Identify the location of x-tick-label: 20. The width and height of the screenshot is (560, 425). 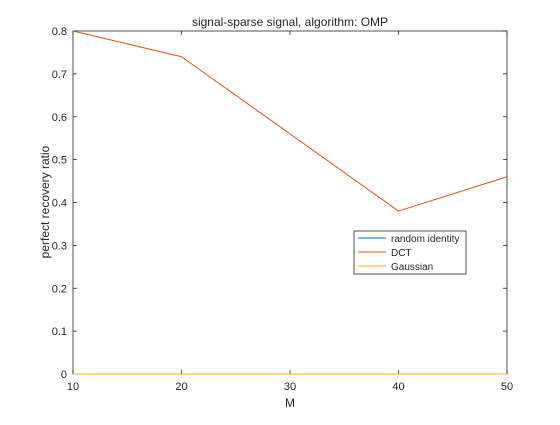
(181, 387).